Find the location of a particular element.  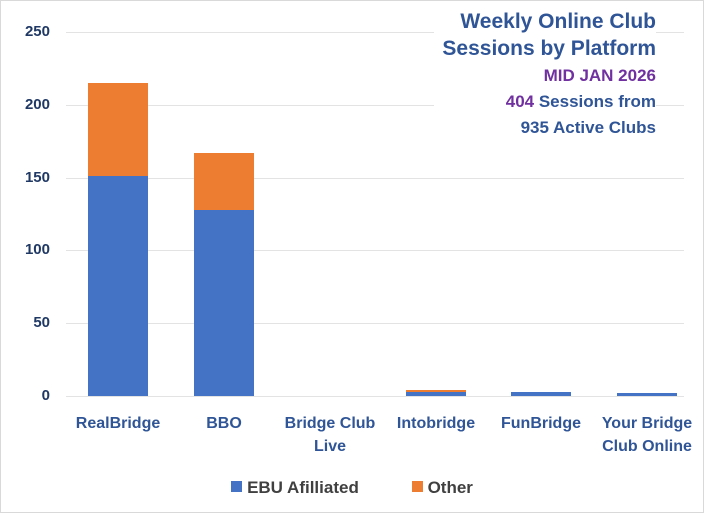

x-axis-label: FunBridge is located at coordinates (541, 423).